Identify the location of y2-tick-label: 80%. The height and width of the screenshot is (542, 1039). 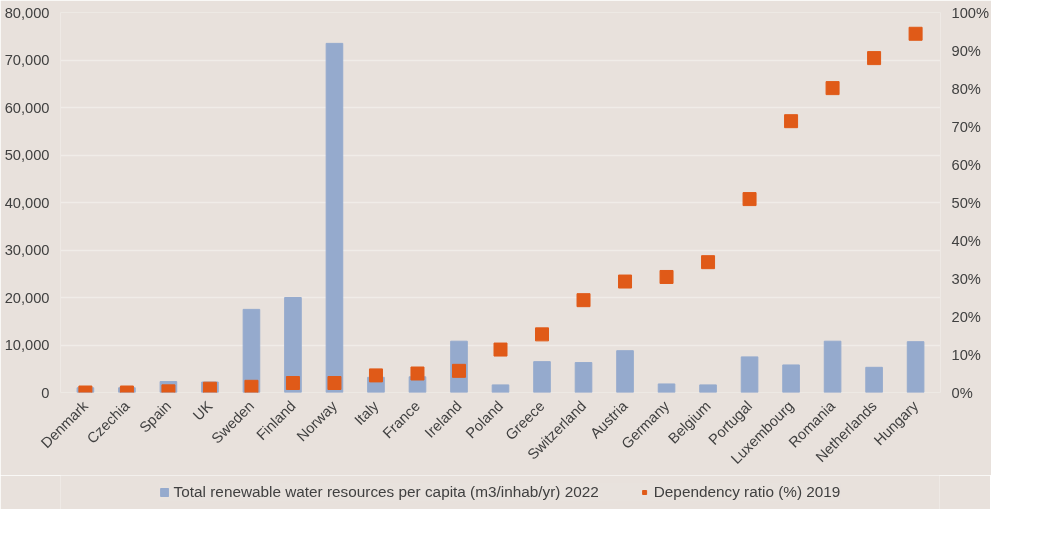
(966, 88).